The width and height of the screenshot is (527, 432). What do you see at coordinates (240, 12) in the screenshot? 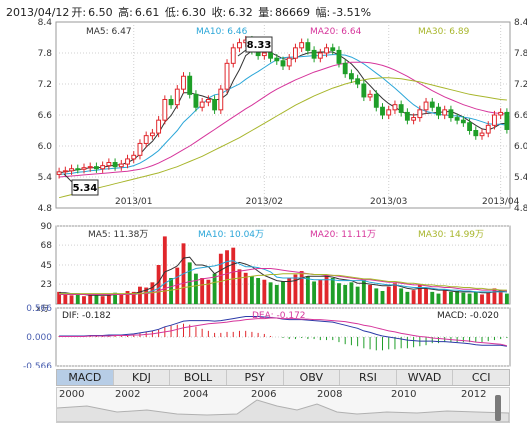
I see `close-value: 6.32` at bounding box center [240, 12].